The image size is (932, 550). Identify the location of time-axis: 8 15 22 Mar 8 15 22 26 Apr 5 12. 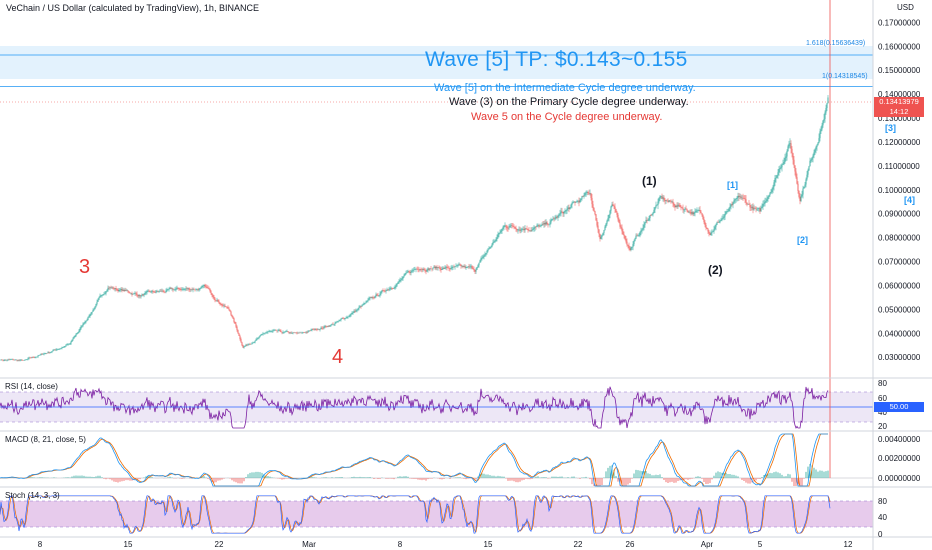
(445, 544).